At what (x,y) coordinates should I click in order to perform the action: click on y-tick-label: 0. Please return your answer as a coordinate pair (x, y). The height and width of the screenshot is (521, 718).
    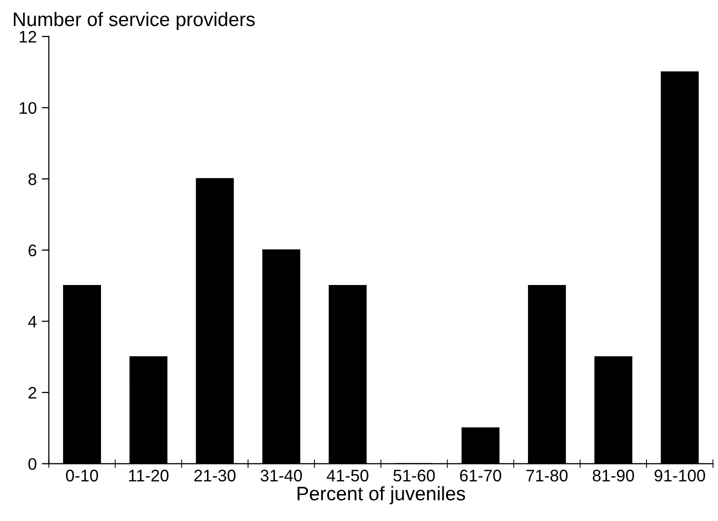
    Looking at the image, I should click on (32, 464).